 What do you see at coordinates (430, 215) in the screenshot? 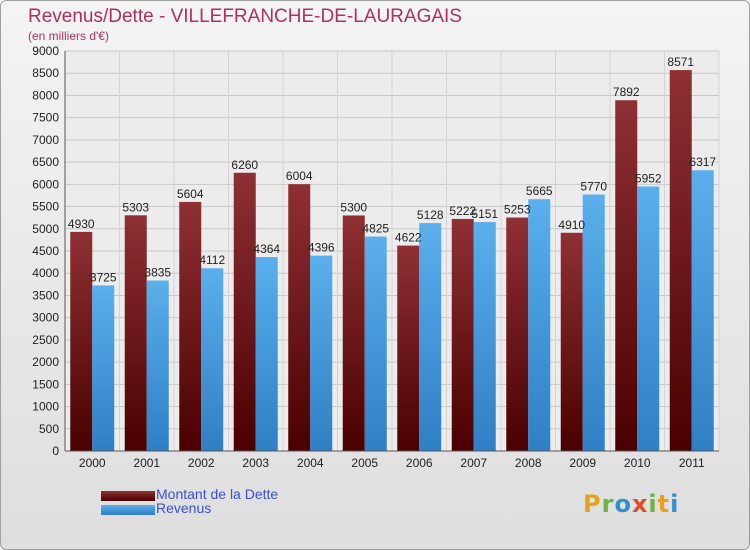
I see `data-label-revenus: 5128` at bounding box center [430, 215].